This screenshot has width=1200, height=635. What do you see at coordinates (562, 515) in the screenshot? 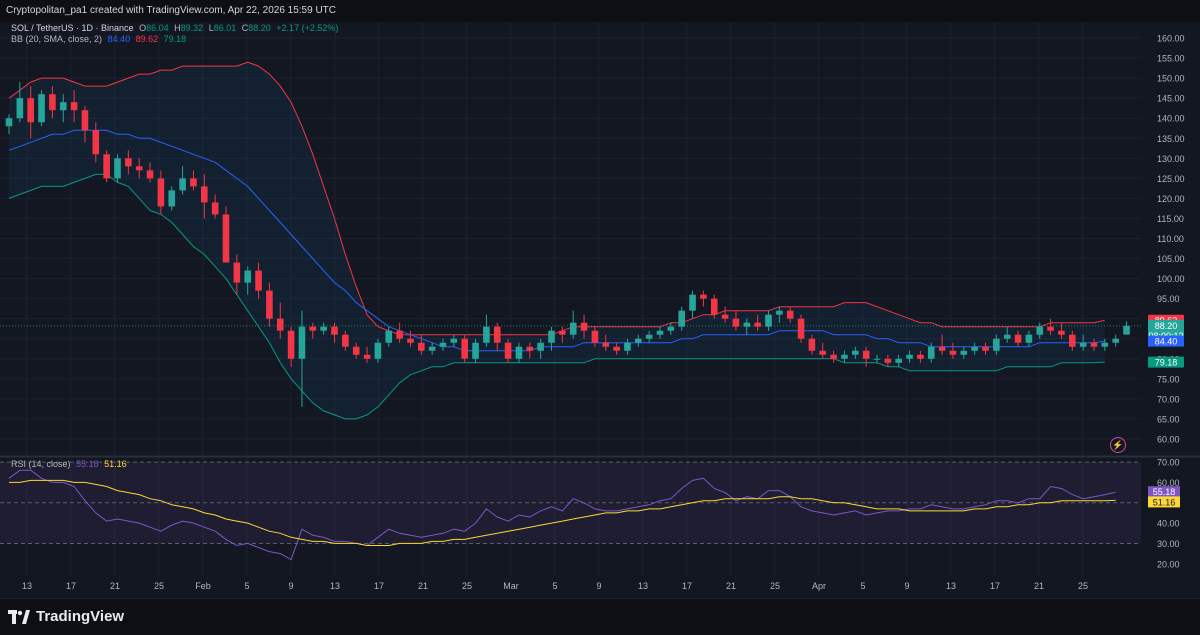
I see `rsi-line` at bounding box center [562, 515].